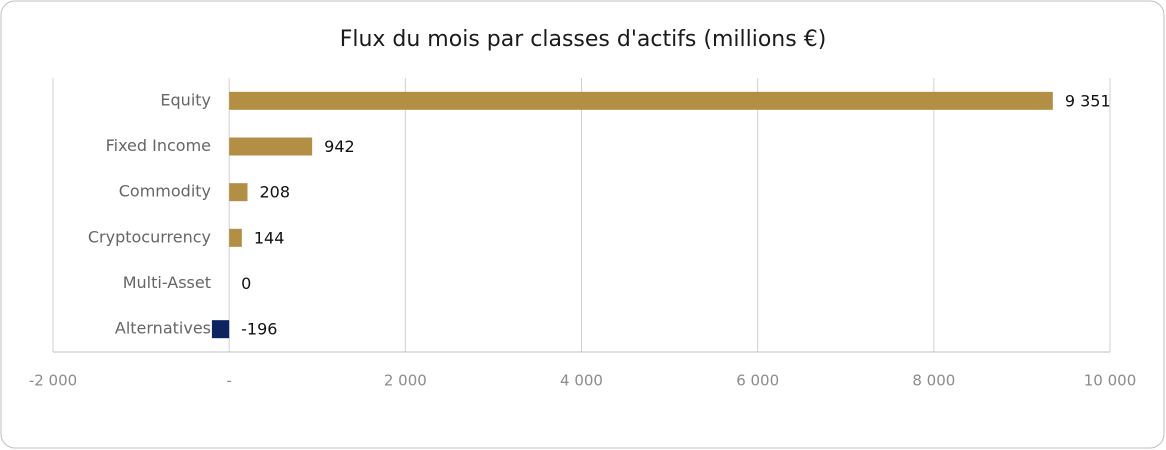  What do you see at coordinates (259, 329) in the screenshot?
I see `data-label: -196` at bounding box center [259, 329].